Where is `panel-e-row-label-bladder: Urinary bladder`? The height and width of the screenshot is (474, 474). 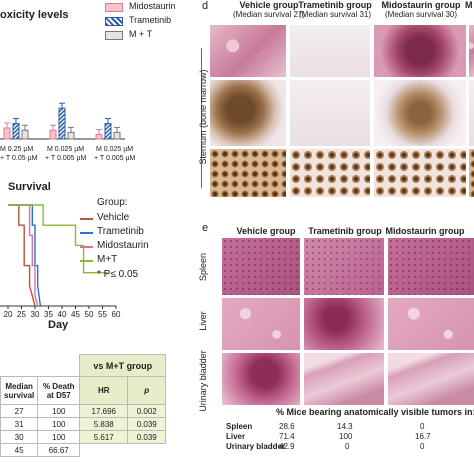 panel-e-row-label-bladder: Urinary bladder is located at coordinates (203, 381).